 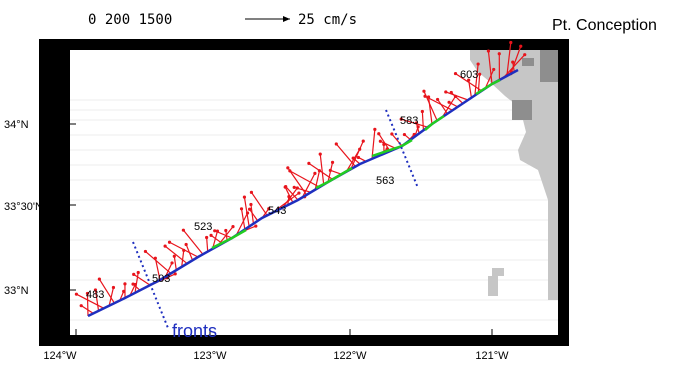 What do you see at coordinates (130, 20) in the screenshot?
I see `depth-scale-label: 0 200 1500` at bounding box center [130, 20].